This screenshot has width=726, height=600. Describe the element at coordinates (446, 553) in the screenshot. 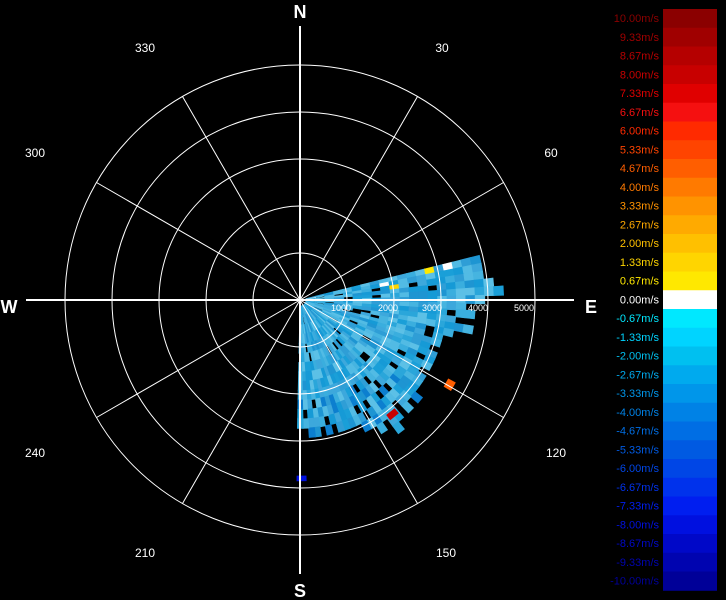

I see `bearing-label-150: 150` at that location.